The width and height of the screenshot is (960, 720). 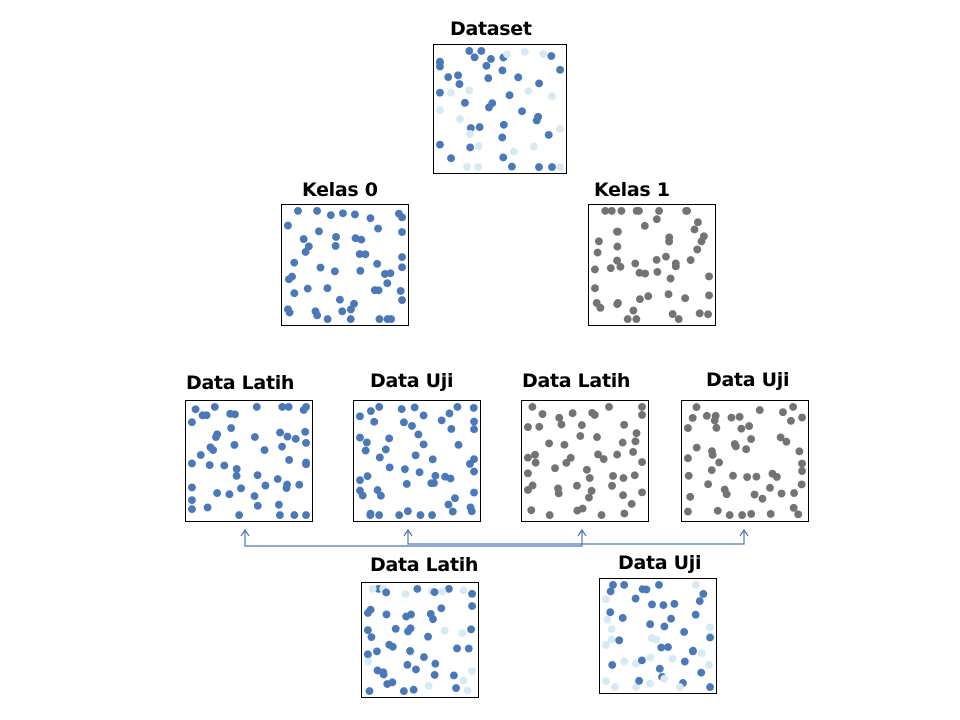 What do you see at coordinates (345, 265) in the screenshot?
I see `kelas-0-scatter` at bounding box center [345, 265].